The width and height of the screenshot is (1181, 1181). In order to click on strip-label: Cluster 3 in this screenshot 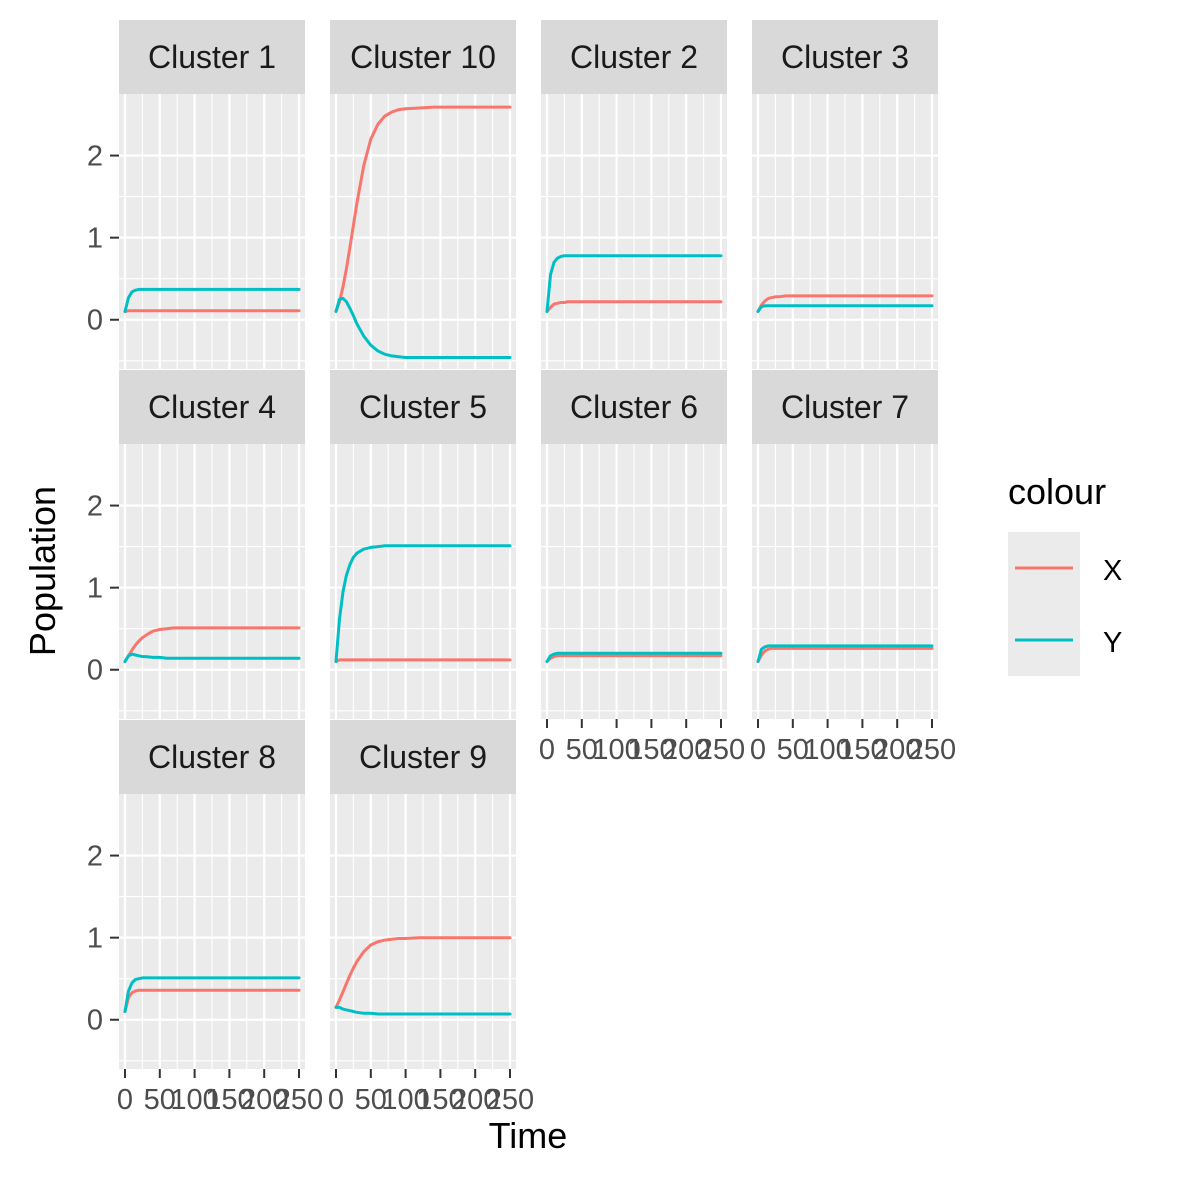, I will do `click(845, 57)`.